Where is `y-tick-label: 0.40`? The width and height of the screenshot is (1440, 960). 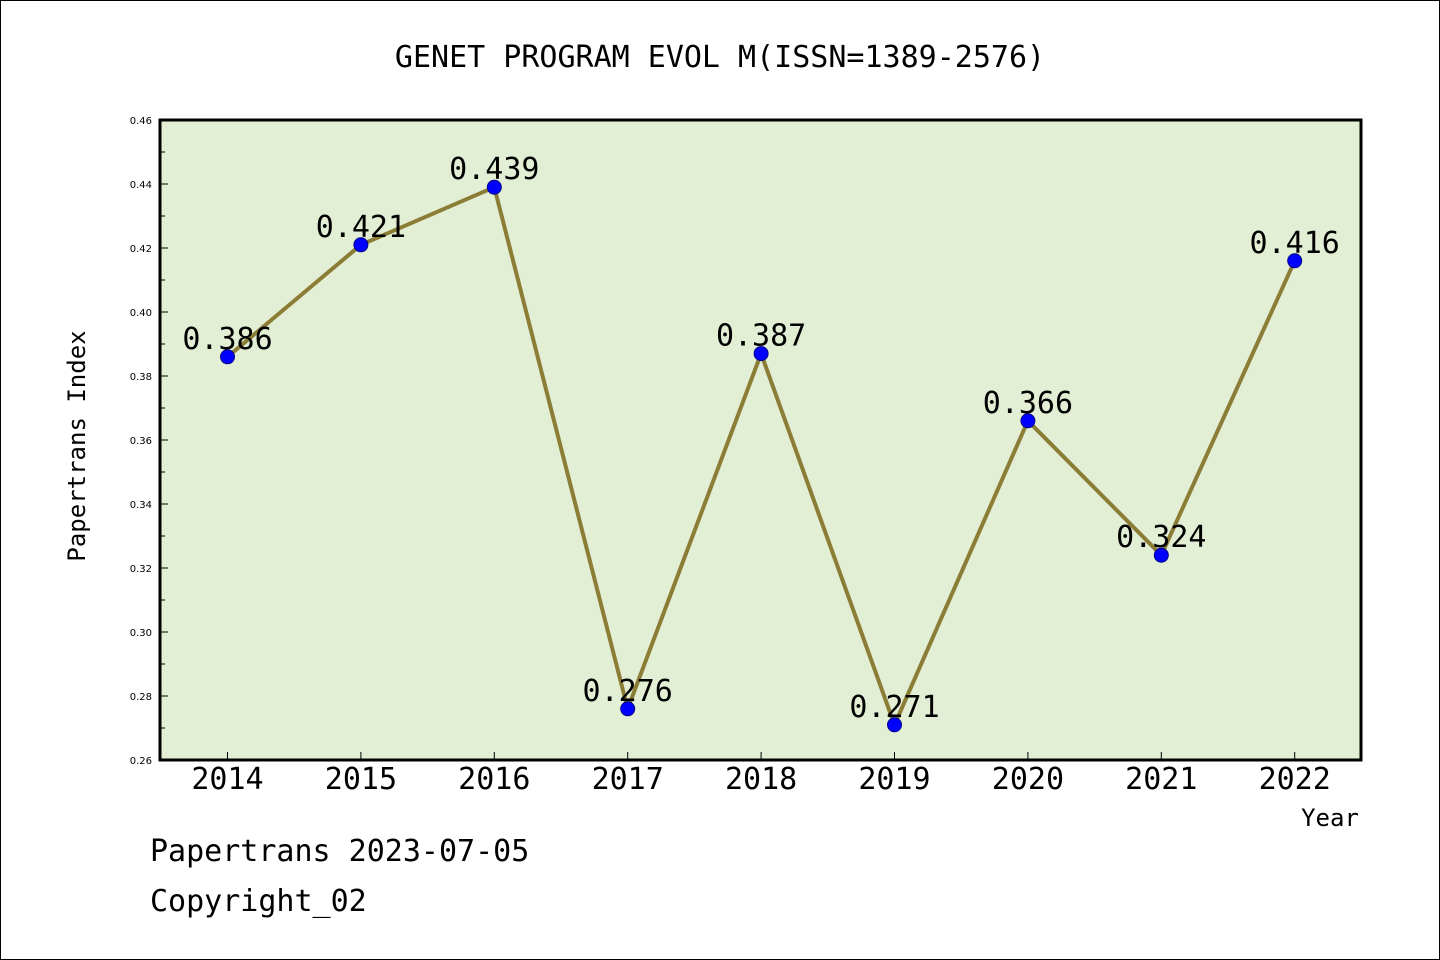
y-tick-label: 0.40 is located at coordinates (141, 313).